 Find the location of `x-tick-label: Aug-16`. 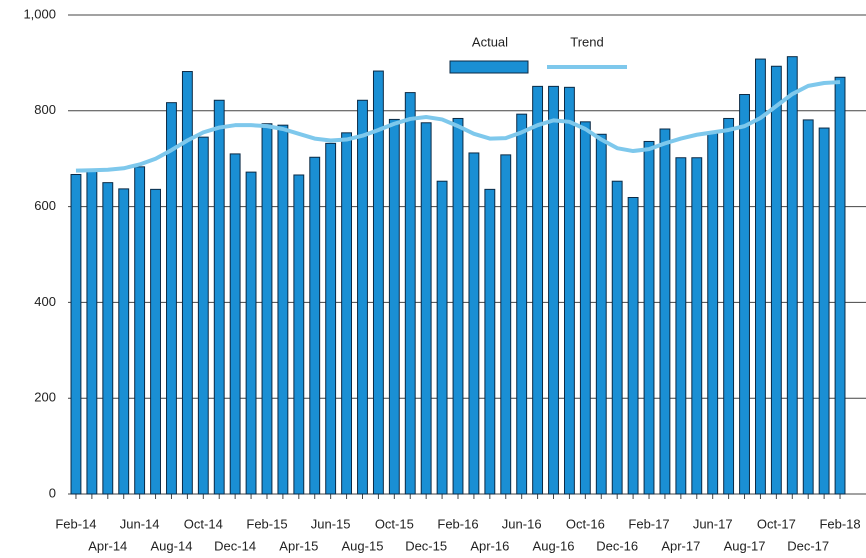

x-tick-label: Aug-16 is located at coordinates (554, 545).